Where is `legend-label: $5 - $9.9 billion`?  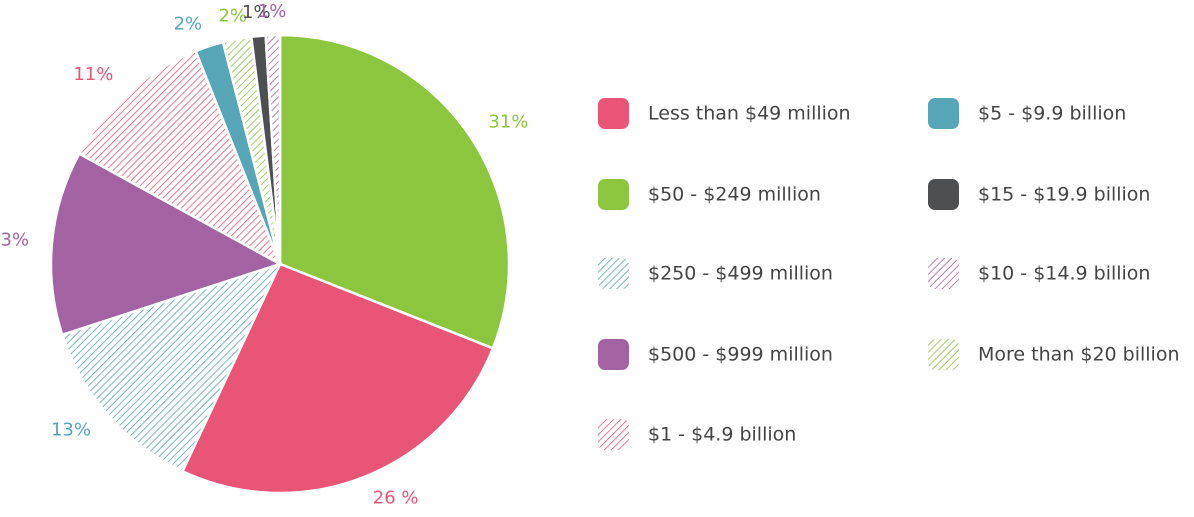
legend-label: $5 - $9.9 billion is located at coordinates (1052, 114).